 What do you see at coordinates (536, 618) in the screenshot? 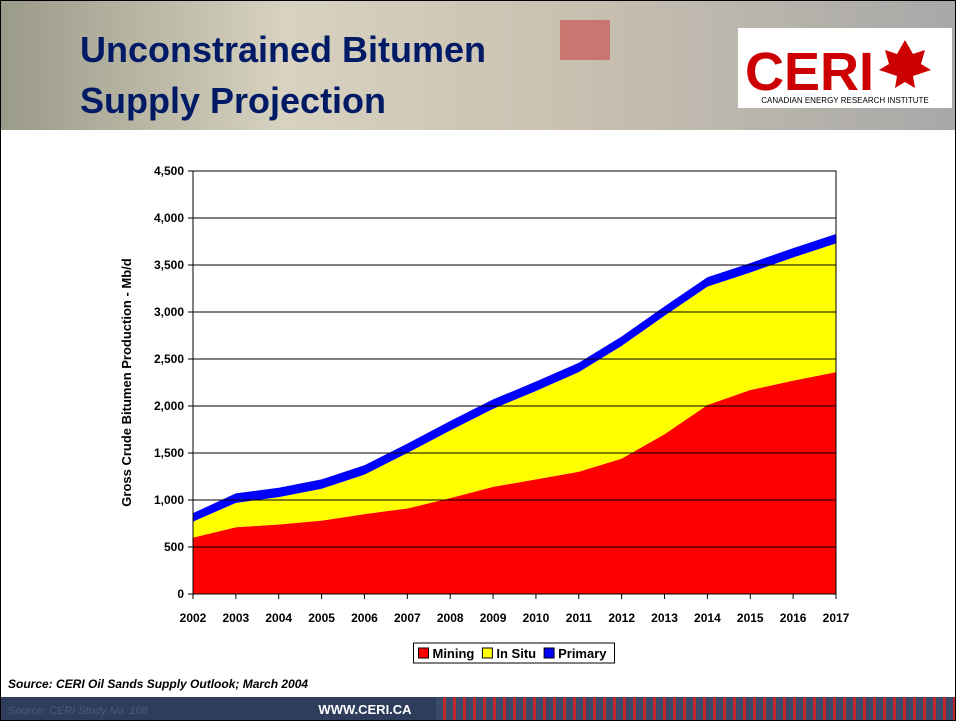
I see `x-tick-label: 2010` at bounding box center [536, 618].